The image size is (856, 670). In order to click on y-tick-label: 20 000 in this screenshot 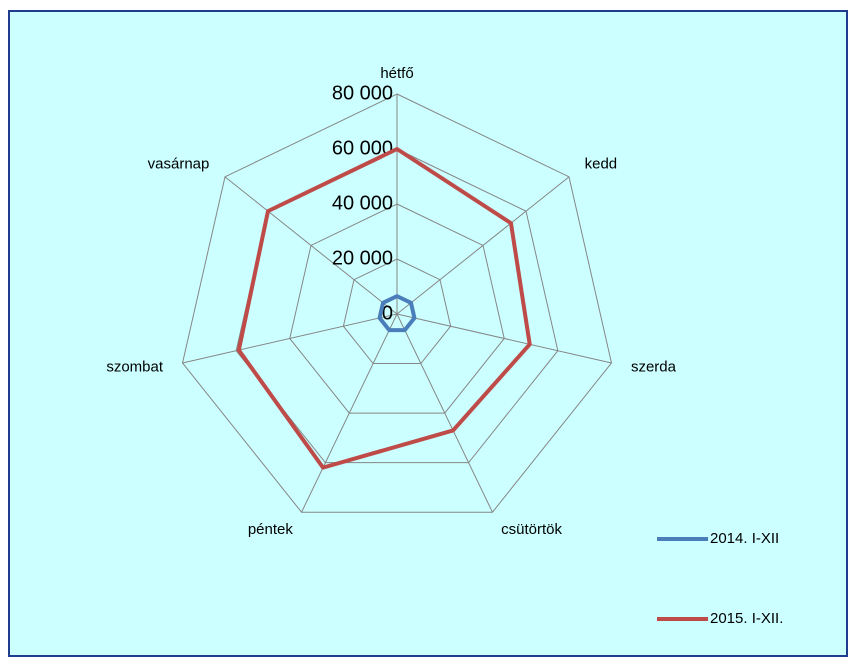, I will do `click(362, 258)`.